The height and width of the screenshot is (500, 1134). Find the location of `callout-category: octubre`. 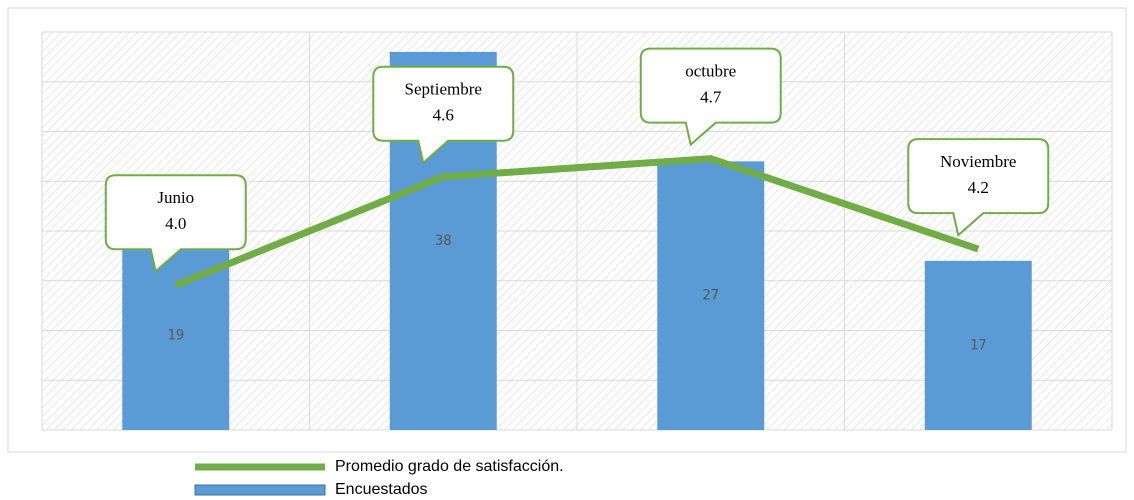

callout-category: octubre is located at coordinates (710, 71).